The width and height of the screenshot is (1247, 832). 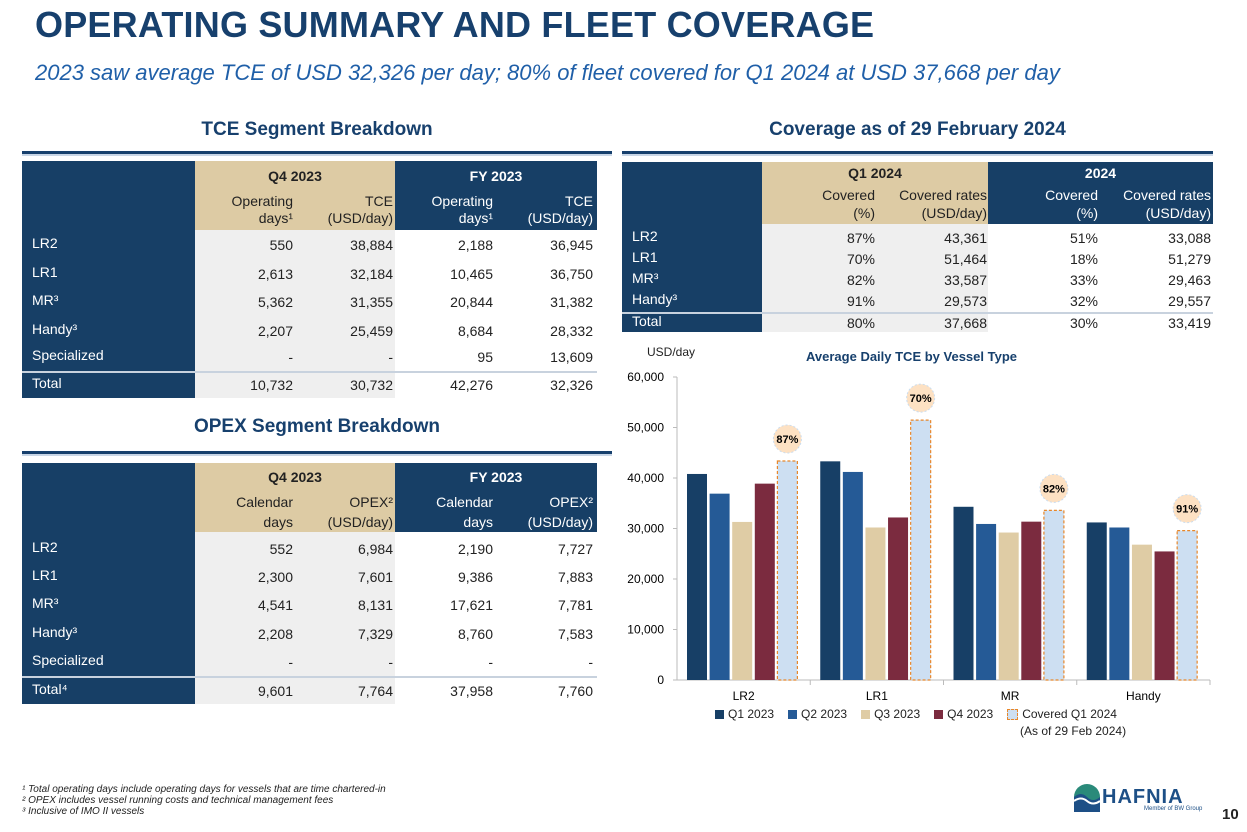 I want to click on legend-swatch, so click(x=1013, y=714).